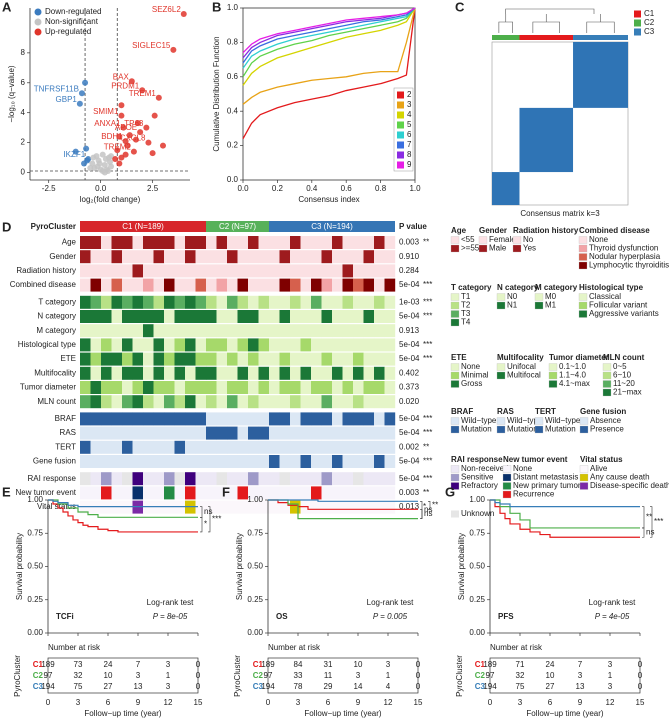  I want to click on significance: ***, so click(427, 316).